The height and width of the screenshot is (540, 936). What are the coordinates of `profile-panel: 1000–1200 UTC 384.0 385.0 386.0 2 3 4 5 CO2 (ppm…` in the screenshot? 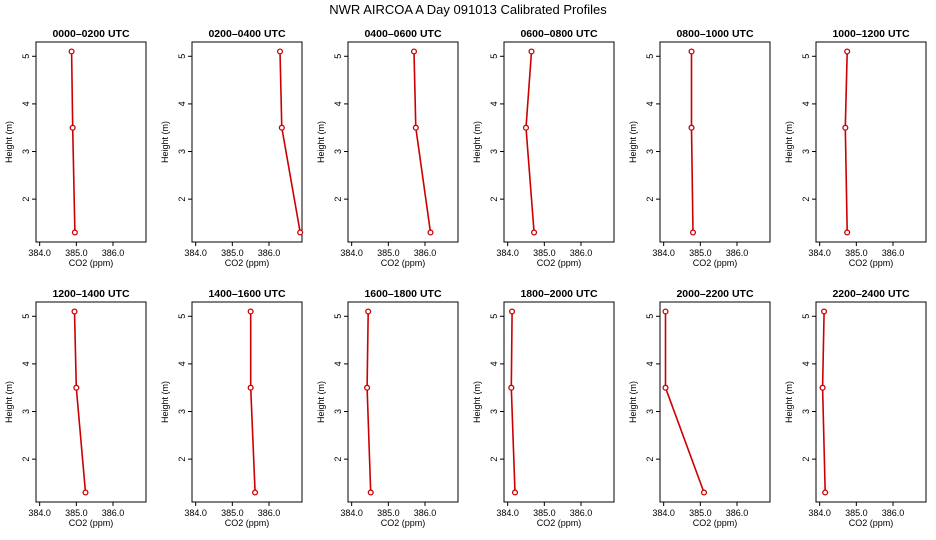 It's located at (855, 148).